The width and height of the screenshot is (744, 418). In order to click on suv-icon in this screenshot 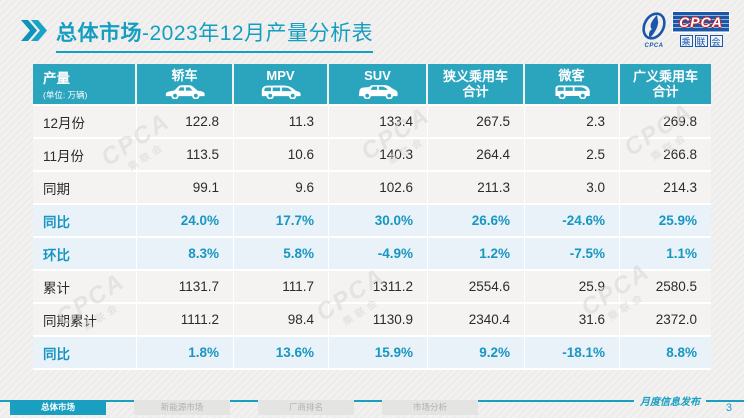, I will do `click(377, 91)`.